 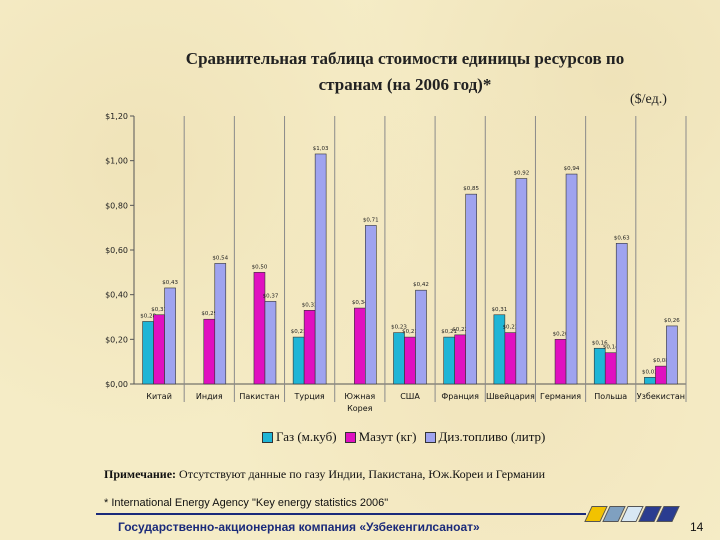 What do you see at coordinates (220, 258) in the screenshot?
I see `bar-value-label: $0,54` at bounding box center [220, 258].